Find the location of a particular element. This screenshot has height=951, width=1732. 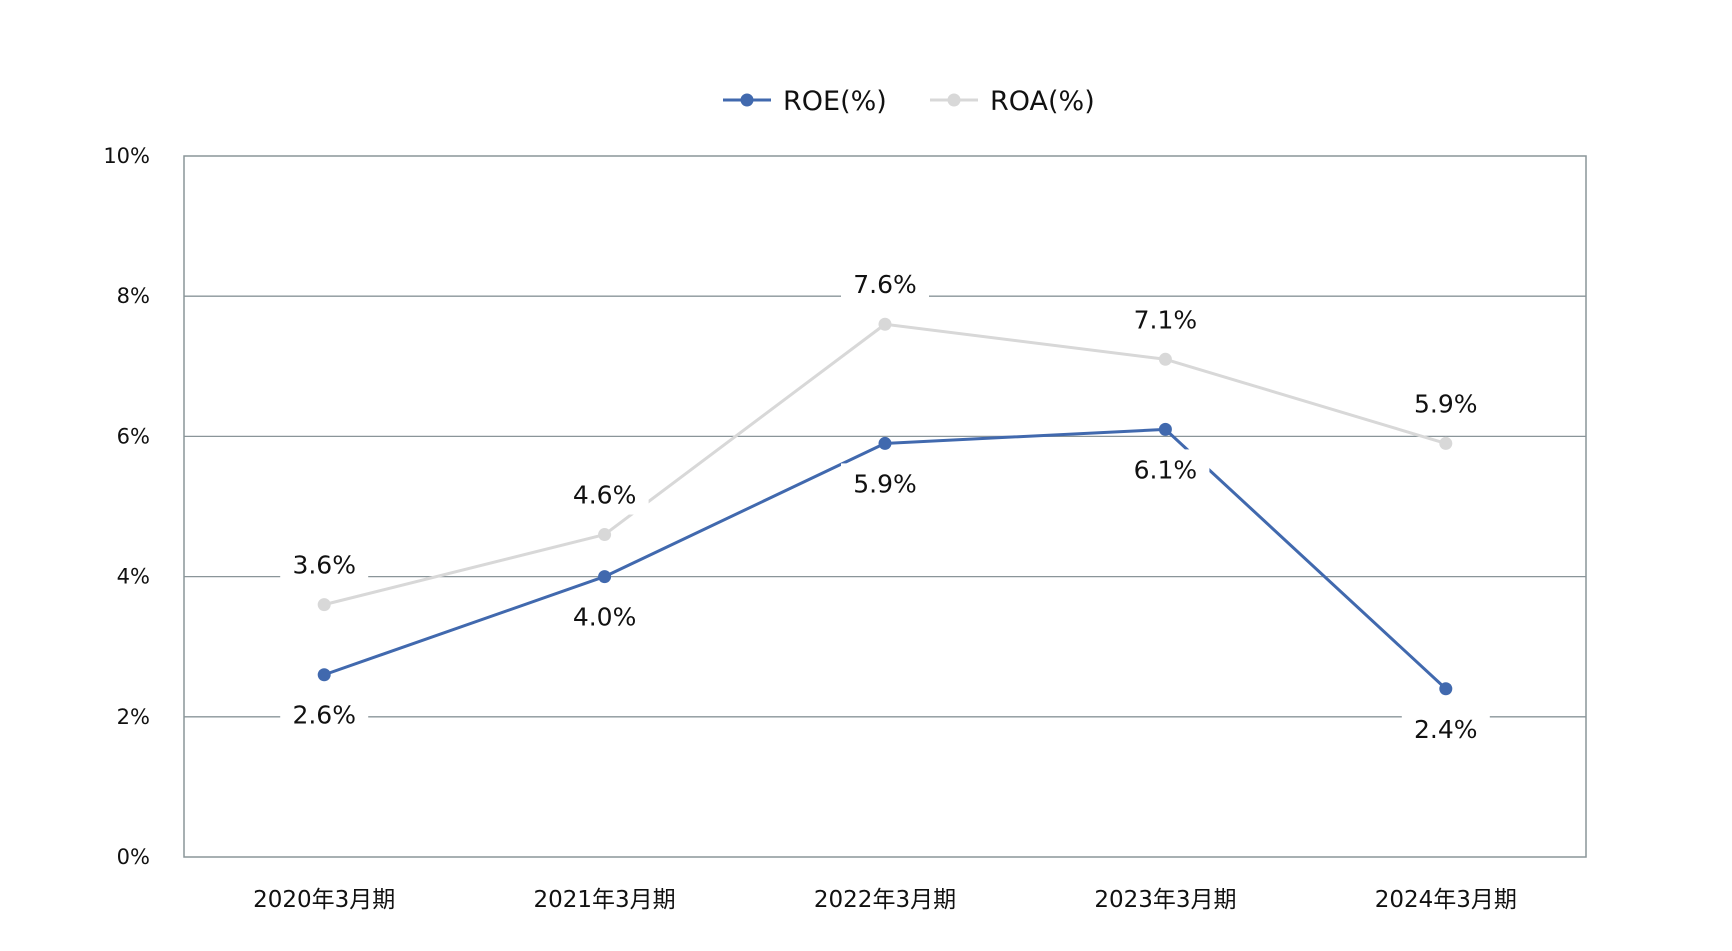

legend-label: ROA(%) is located at coordinates (1042, 101).